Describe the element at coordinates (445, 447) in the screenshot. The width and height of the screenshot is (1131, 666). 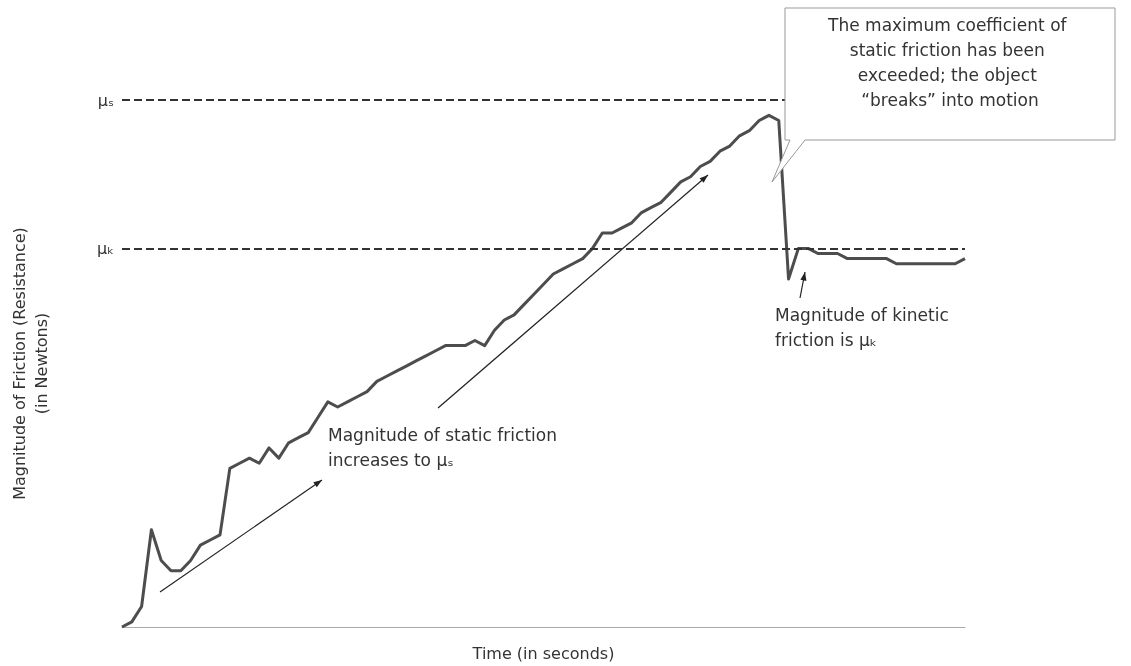
I see `annotation: Magnitude of static friction increases to μₛ` at that location.